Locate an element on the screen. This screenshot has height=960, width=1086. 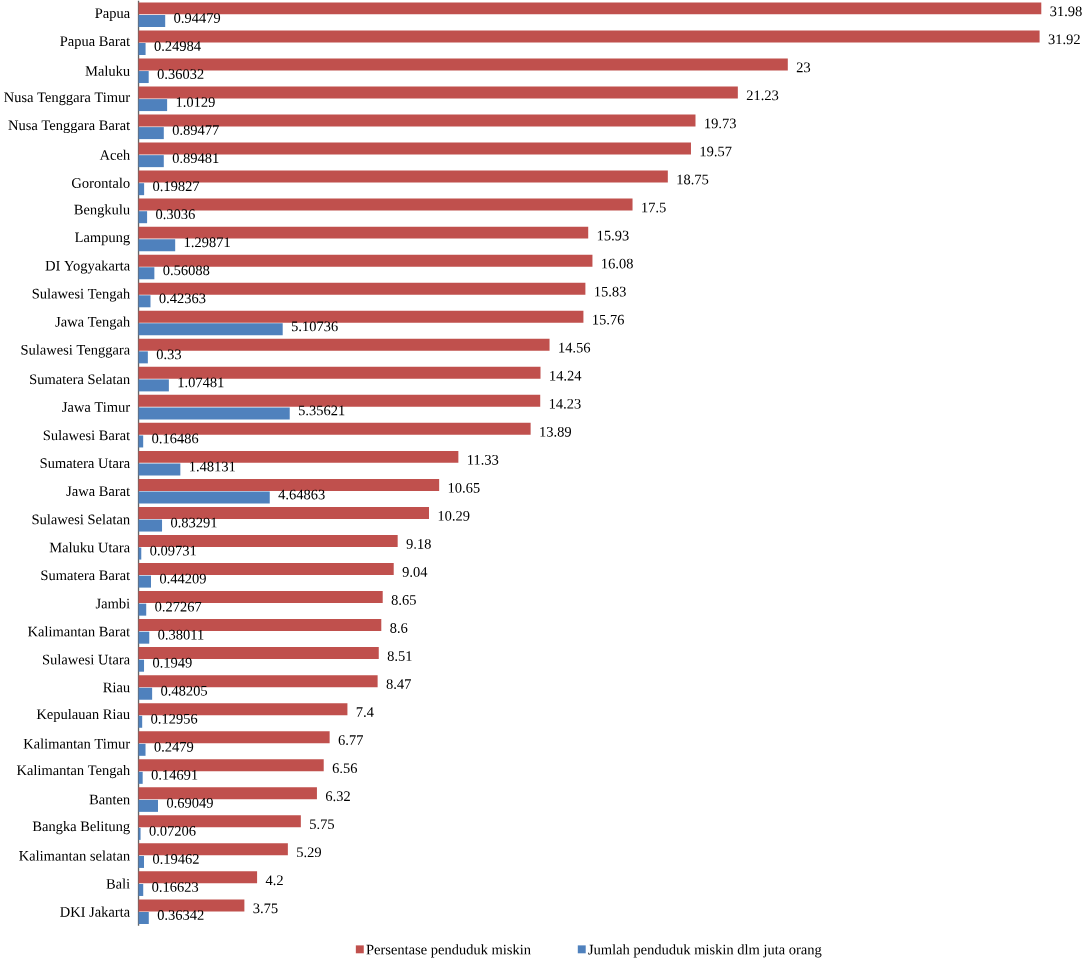
data-label: 14.56 is located at coordinates (575, 347).